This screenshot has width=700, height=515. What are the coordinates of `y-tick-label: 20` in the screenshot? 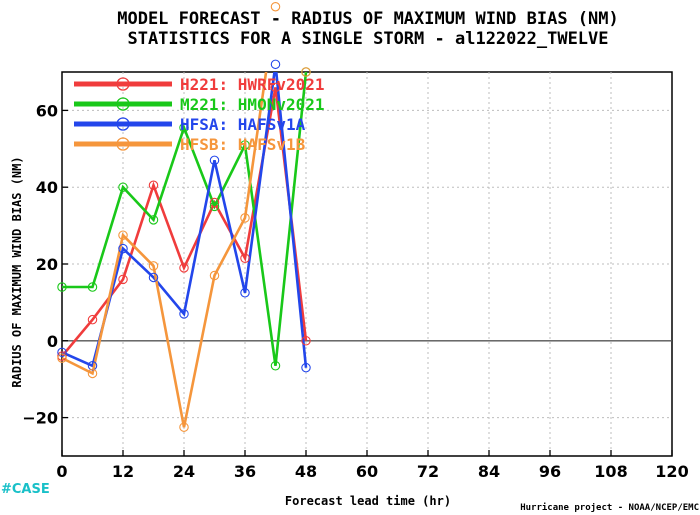 It's located at (47, 264).